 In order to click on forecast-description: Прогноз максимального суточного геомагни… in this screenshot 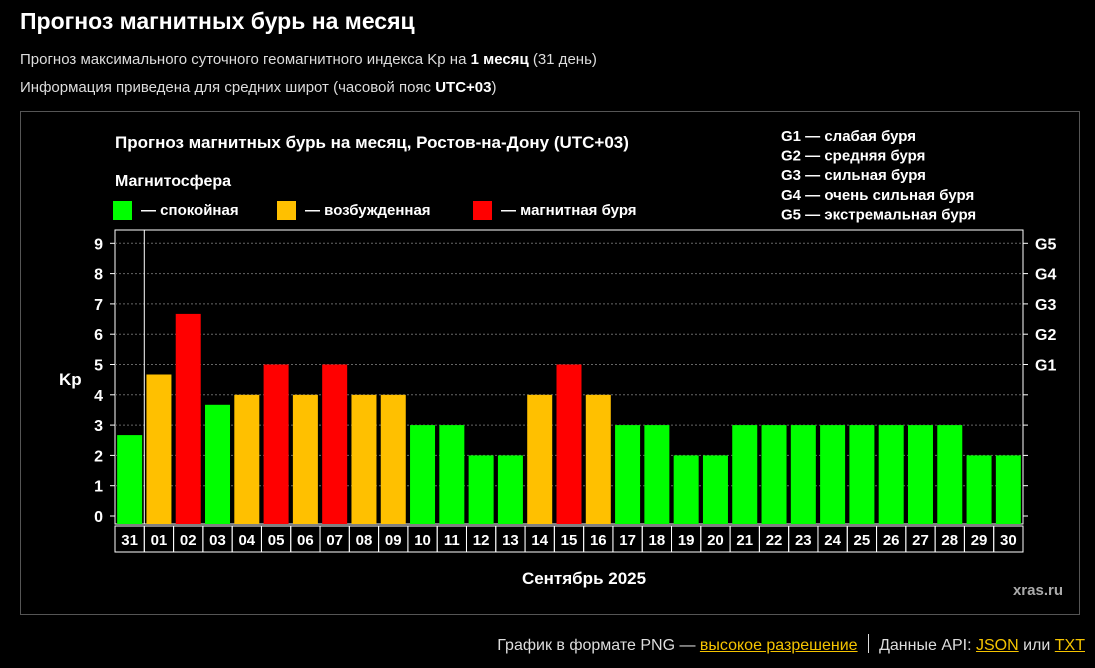, I will do `click(308, 59)`.